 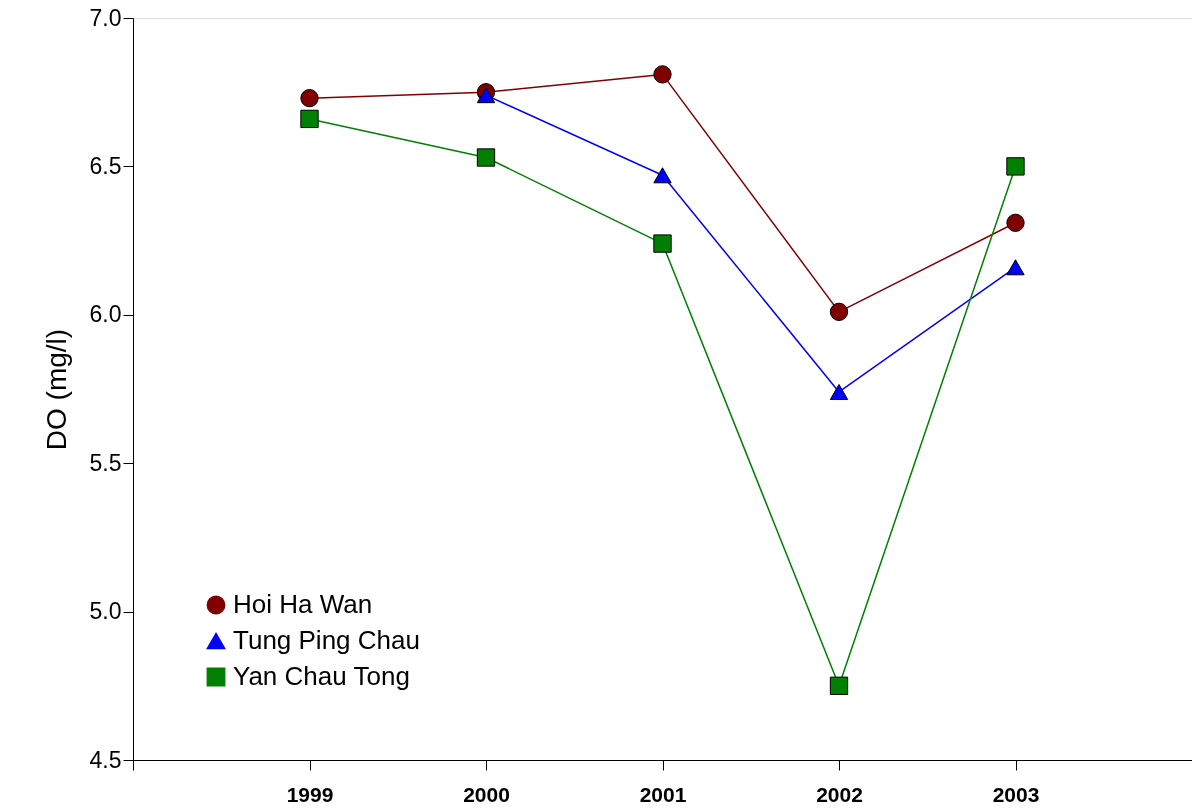 What do you see at coordinates (105, 611) in the screenshot?
I see `y-tick-label: 5.0` at bounding box center [105, 611].